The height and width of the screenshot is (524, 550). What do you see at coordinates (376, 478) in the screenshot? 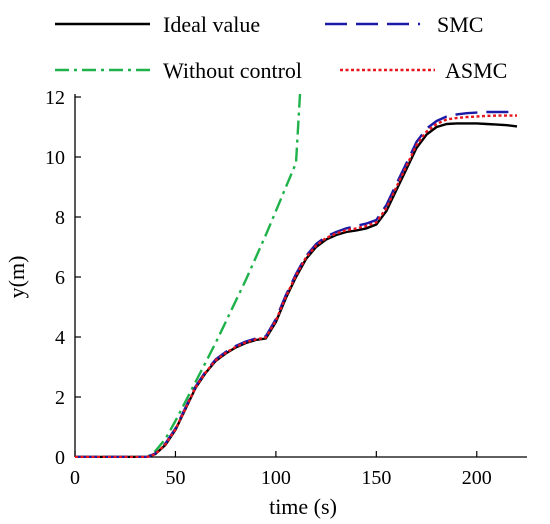
I see `x-tick-label: 150` at bounding box center [376, 478].